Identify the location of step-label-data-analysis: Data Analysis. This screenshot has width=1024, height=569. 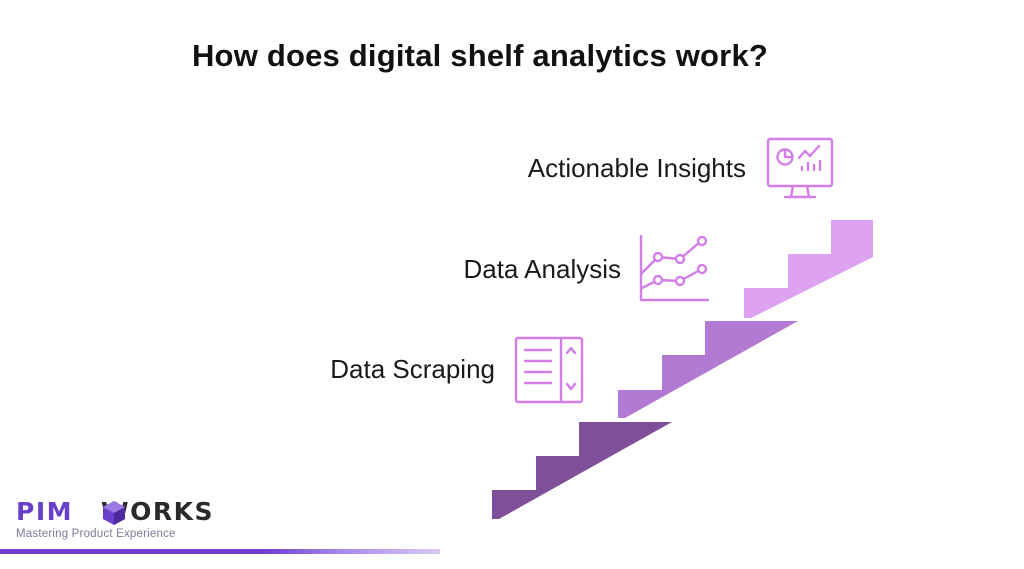
(542, 269).